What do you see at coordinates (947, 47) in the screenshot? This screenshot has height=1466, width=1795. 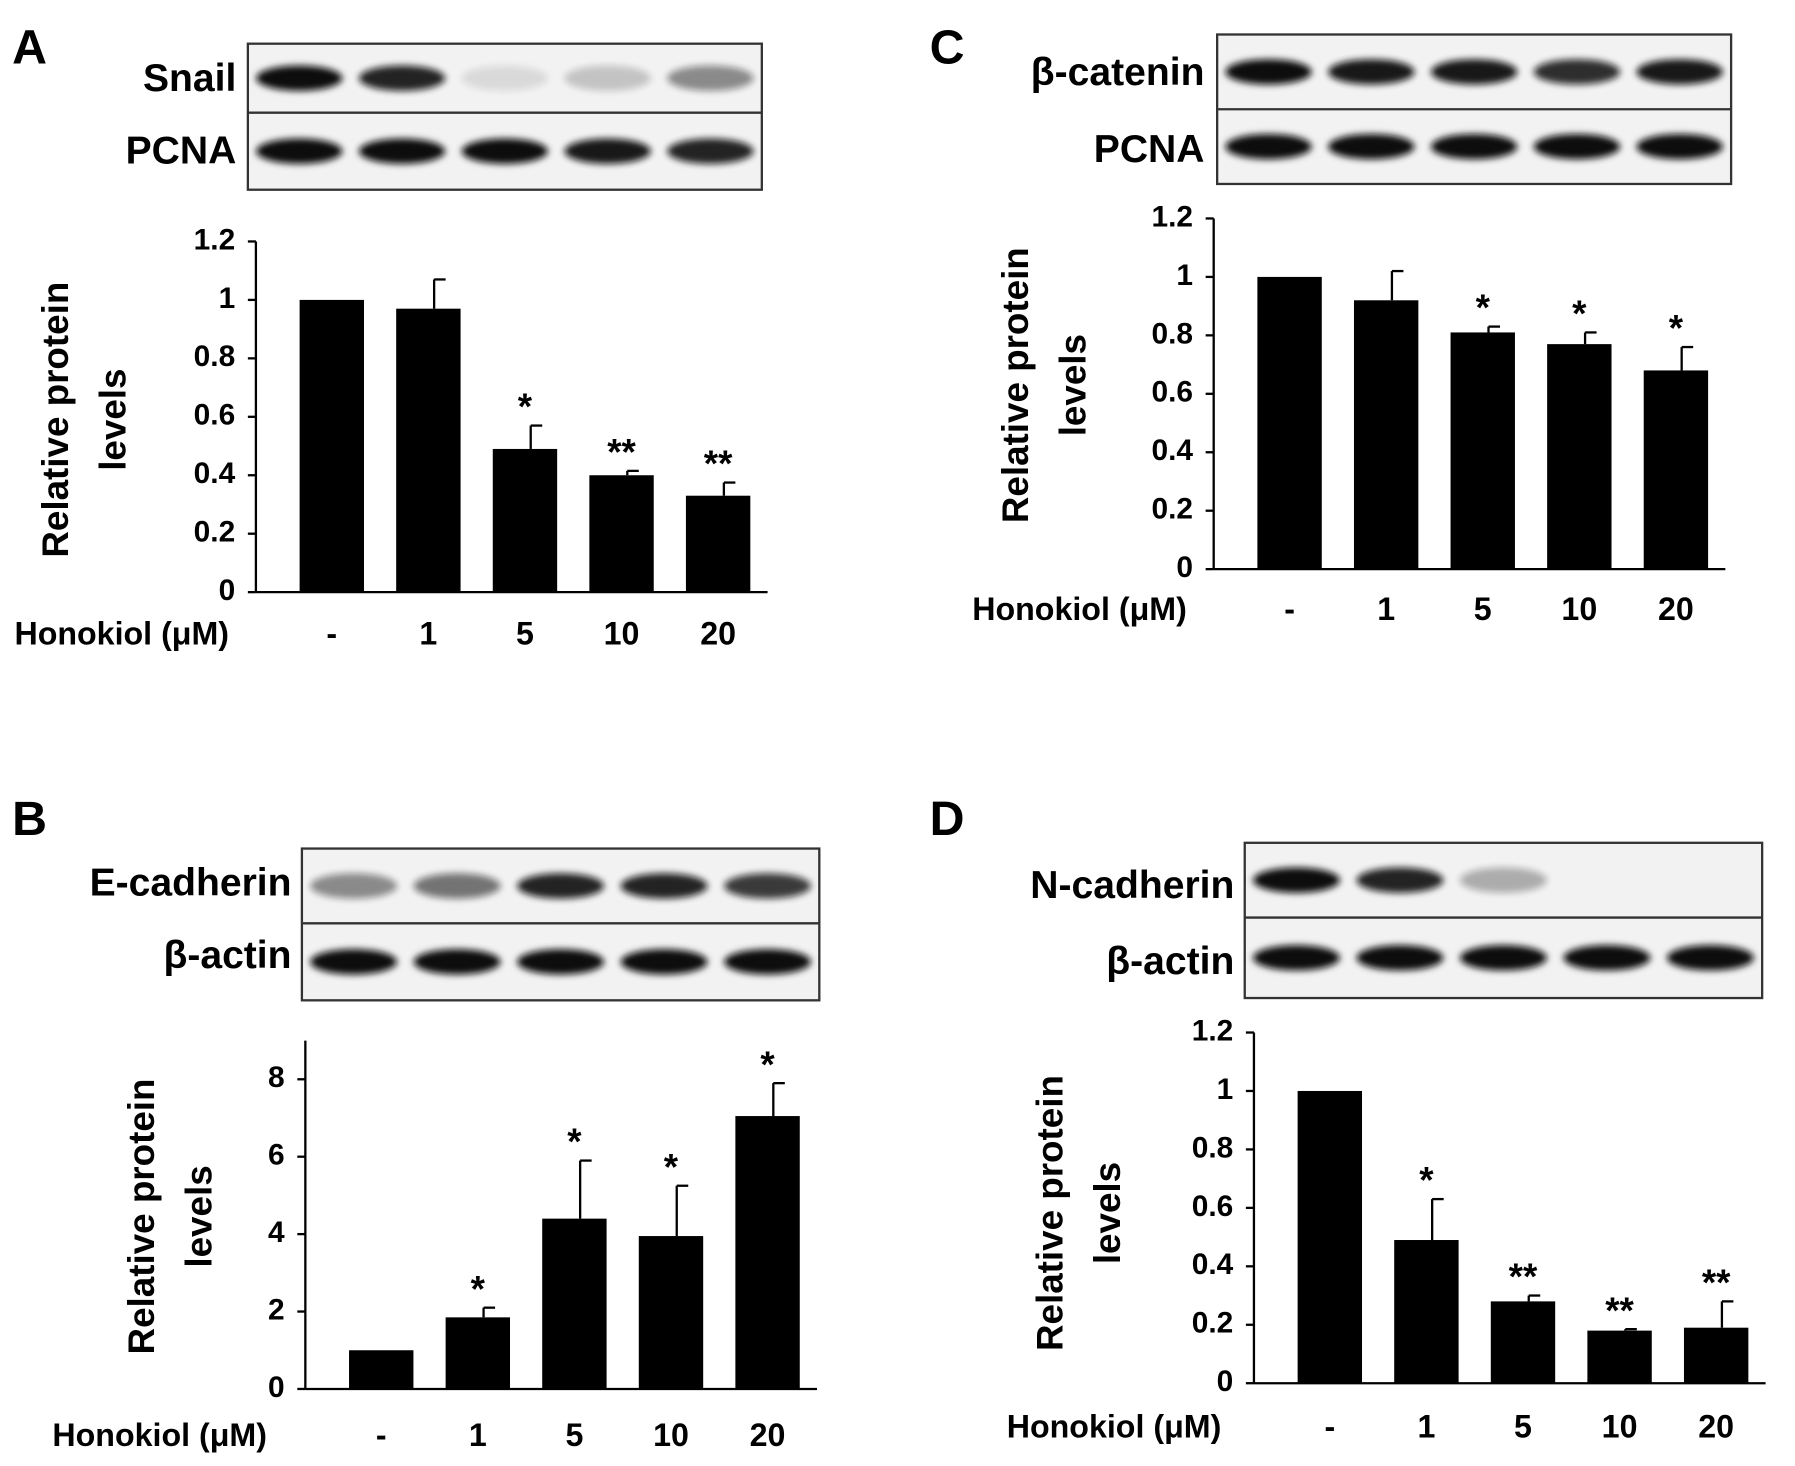 I see `panel-label: C` at bounding box center [947, 47].